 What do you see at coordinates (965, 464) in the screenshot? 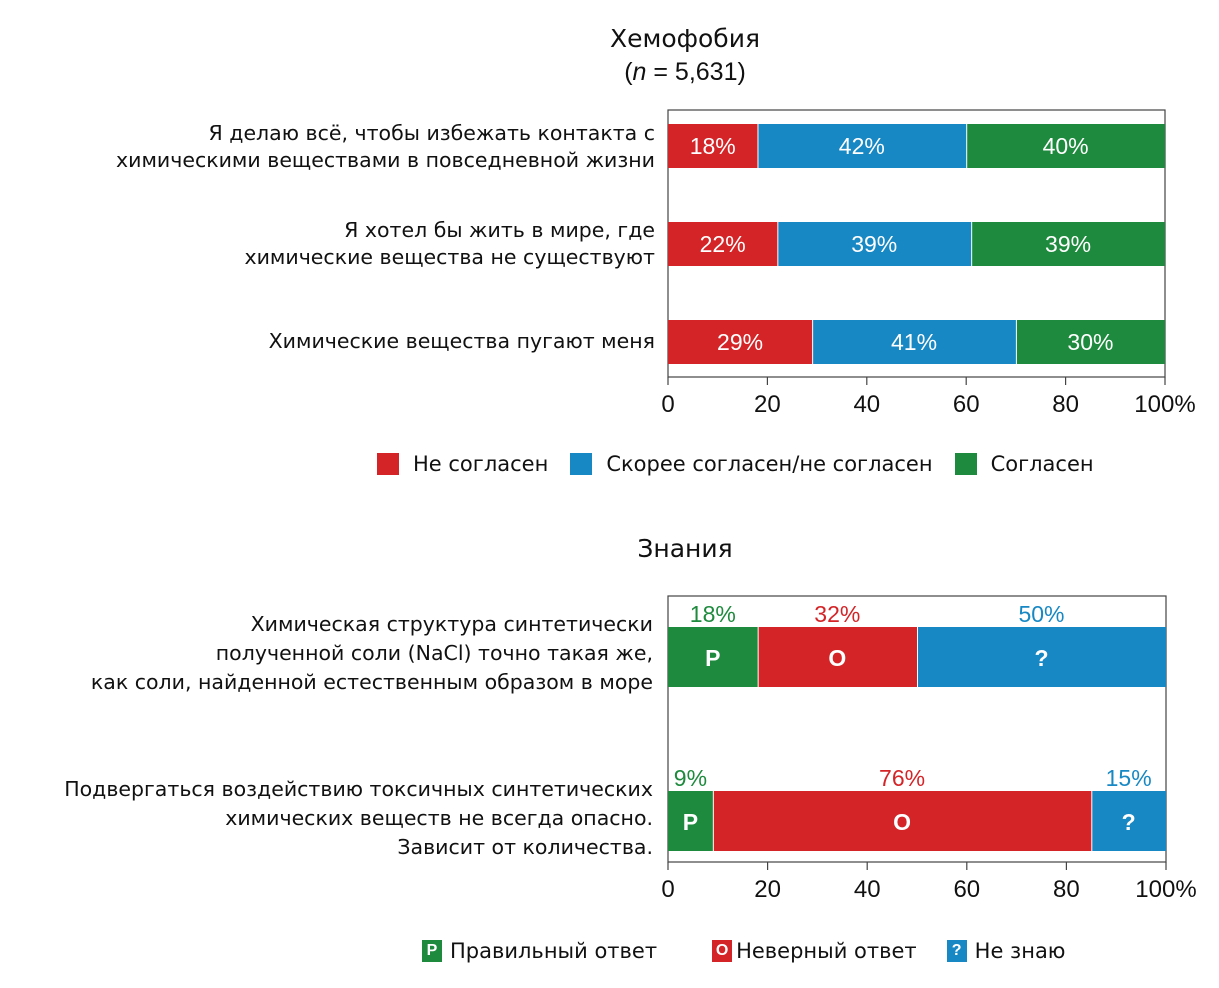
I see `legend-swatch-green` at bounding box center [965, 464].